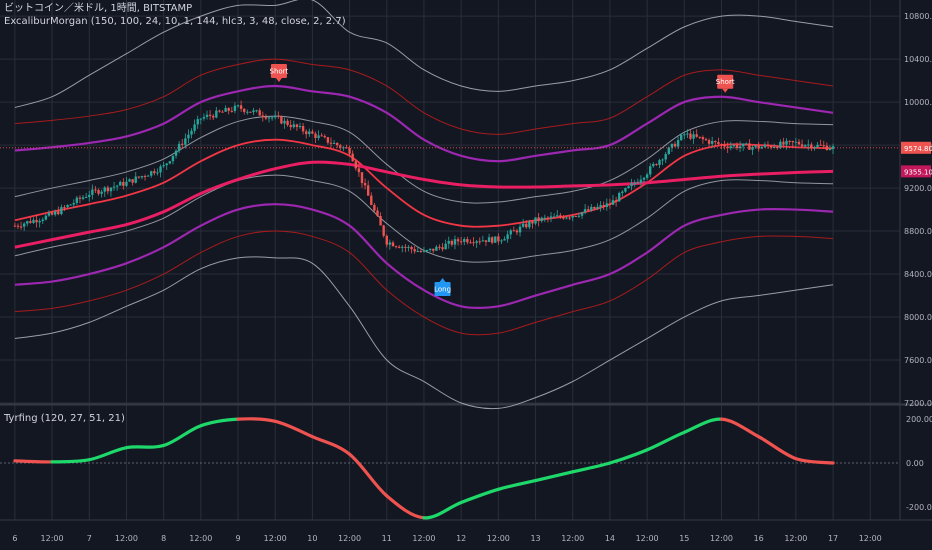 Image resolution: width=932 pixels, height=550 pixels. I want to click on symbol-legend: ビットコイン／米ドル, 1時間, BITSTAMP, so click(98, 8).